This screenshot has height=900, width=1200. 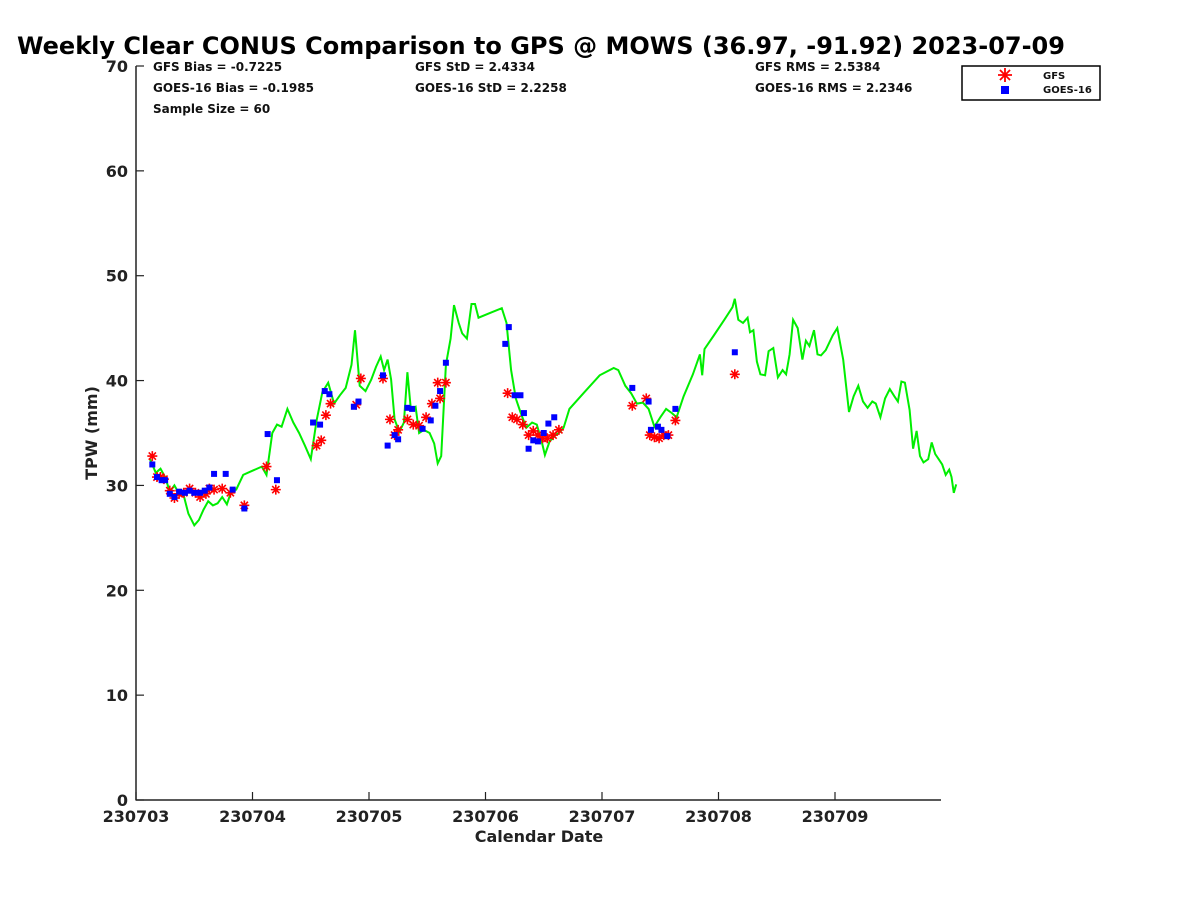 I want to click on gfs-rms-stat: GFS RMS = 2.5384, so click(x=817, y=67).